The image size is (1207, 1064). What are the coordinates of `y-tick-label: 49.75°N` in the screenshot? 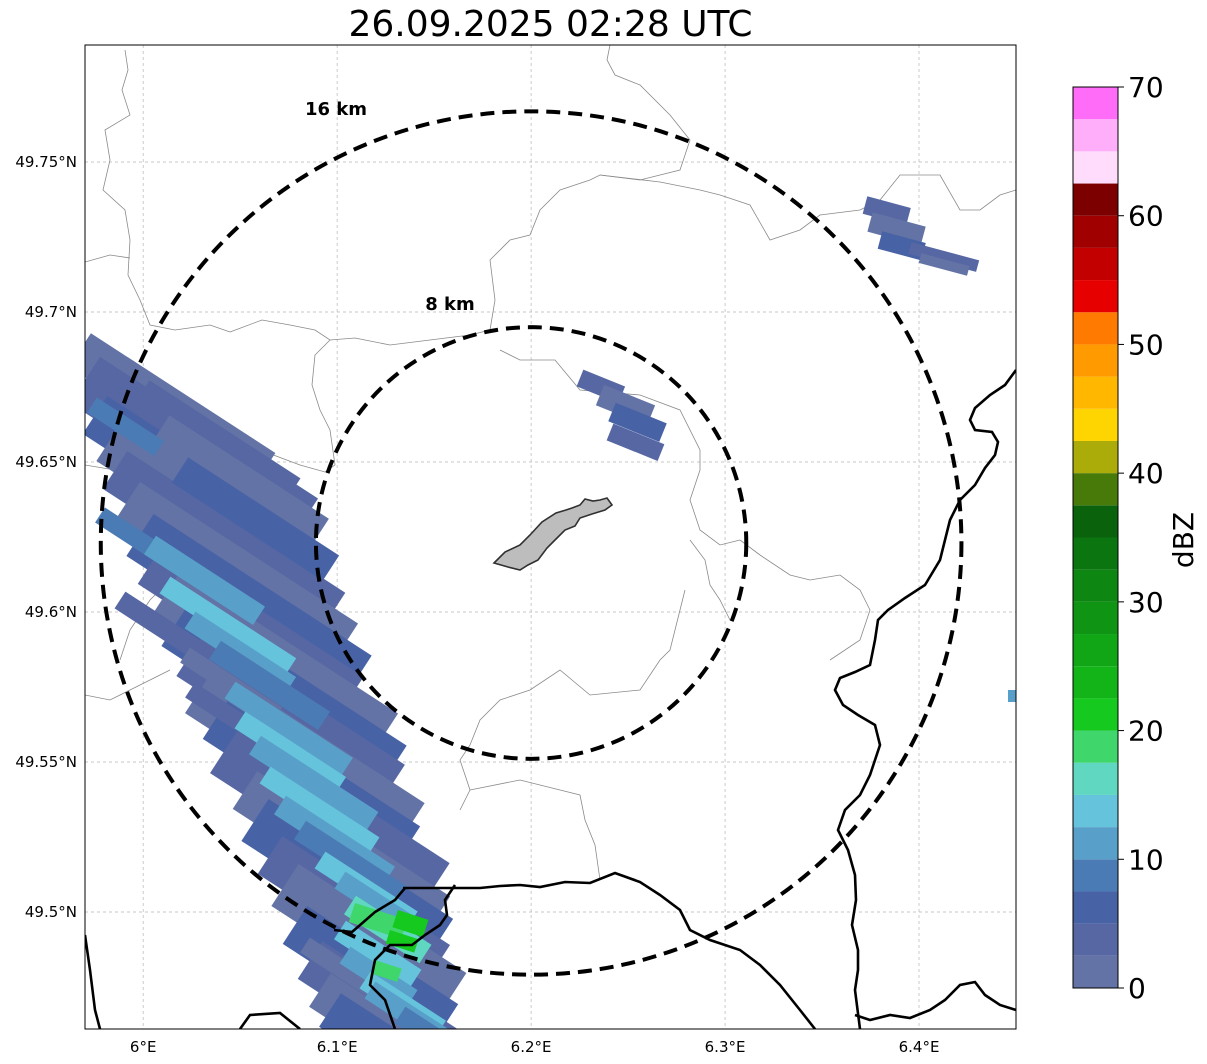 It's located at (46, 162).